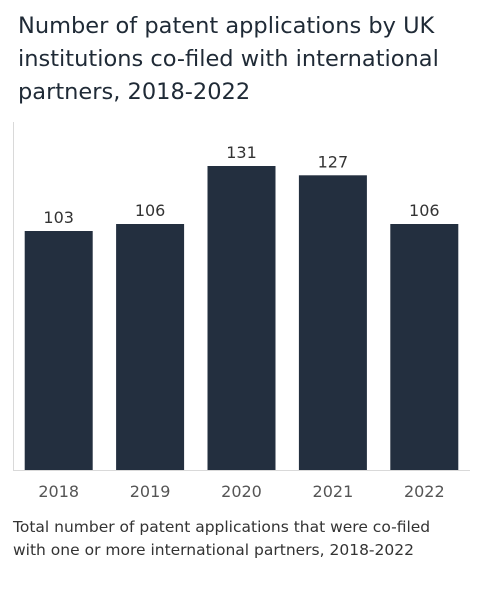  What do you see at coordinates (333, 161) in the screenshot?
I see `value-label-2021: 127` at bounding box center [333, 161].